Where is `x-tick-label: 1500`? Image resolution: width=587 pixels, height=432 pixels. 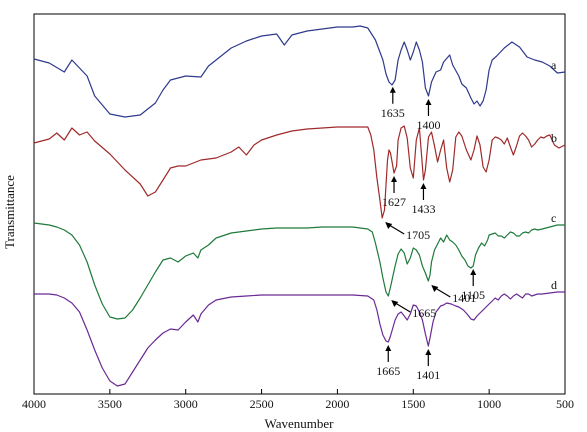
x-tick-label: 1500 is located at coordinates (413, 404).